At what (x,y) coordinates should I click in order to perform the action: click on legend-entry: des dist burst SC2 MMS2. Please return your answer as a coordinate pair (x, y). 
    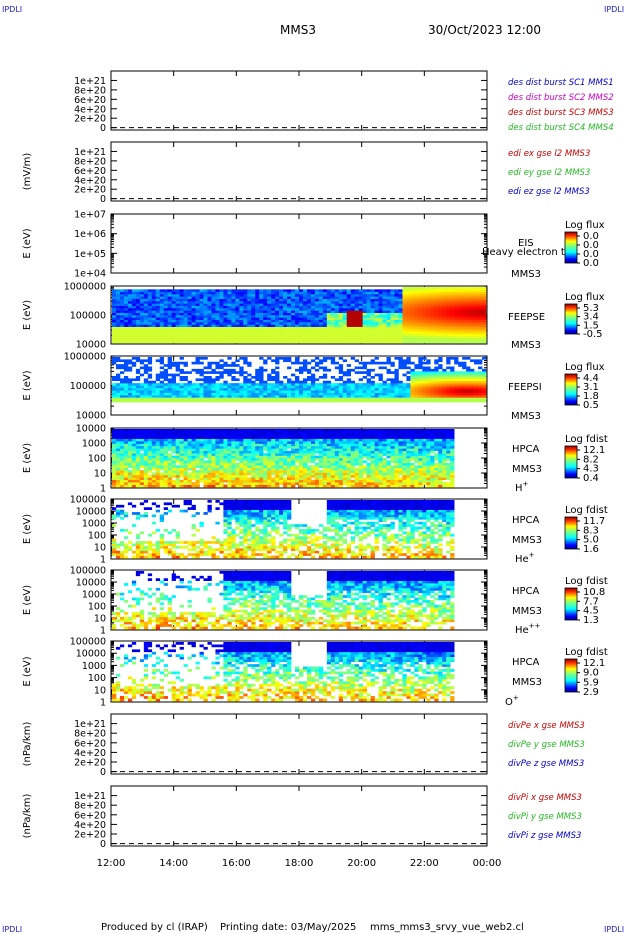
    Looking at the image, I should click on (561, 98).